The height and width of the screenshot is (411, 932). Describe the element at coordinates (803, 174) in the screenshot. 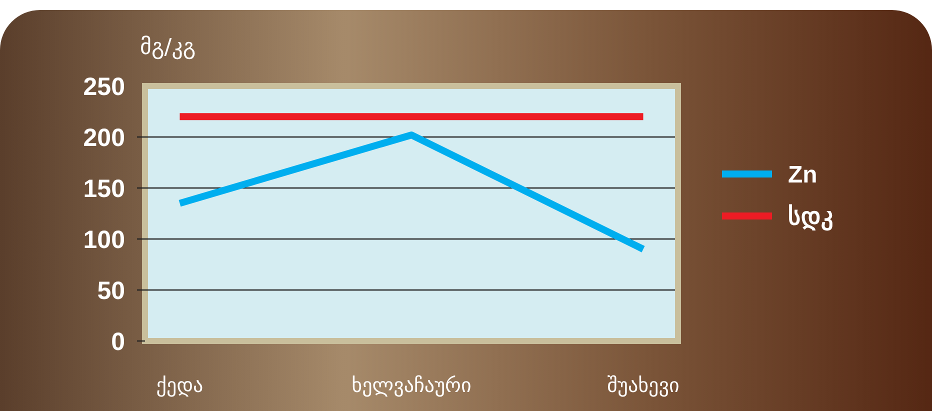

I see `legend-label: Zn` at that location.